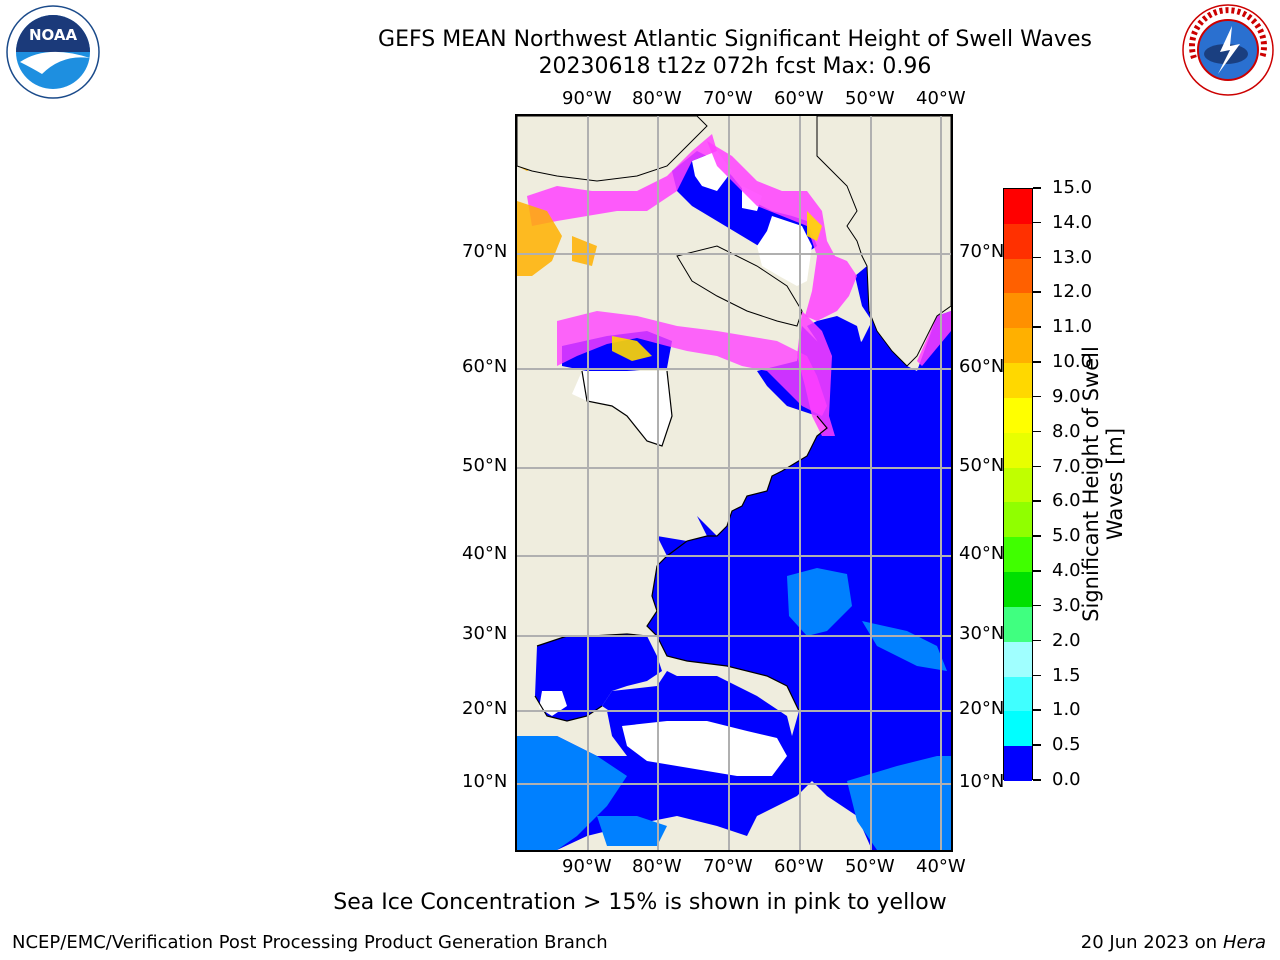  Describe the element at coordinates (1066, 710) in the screenshot. I see `colorbar-tick-label: 1.0` at that location.